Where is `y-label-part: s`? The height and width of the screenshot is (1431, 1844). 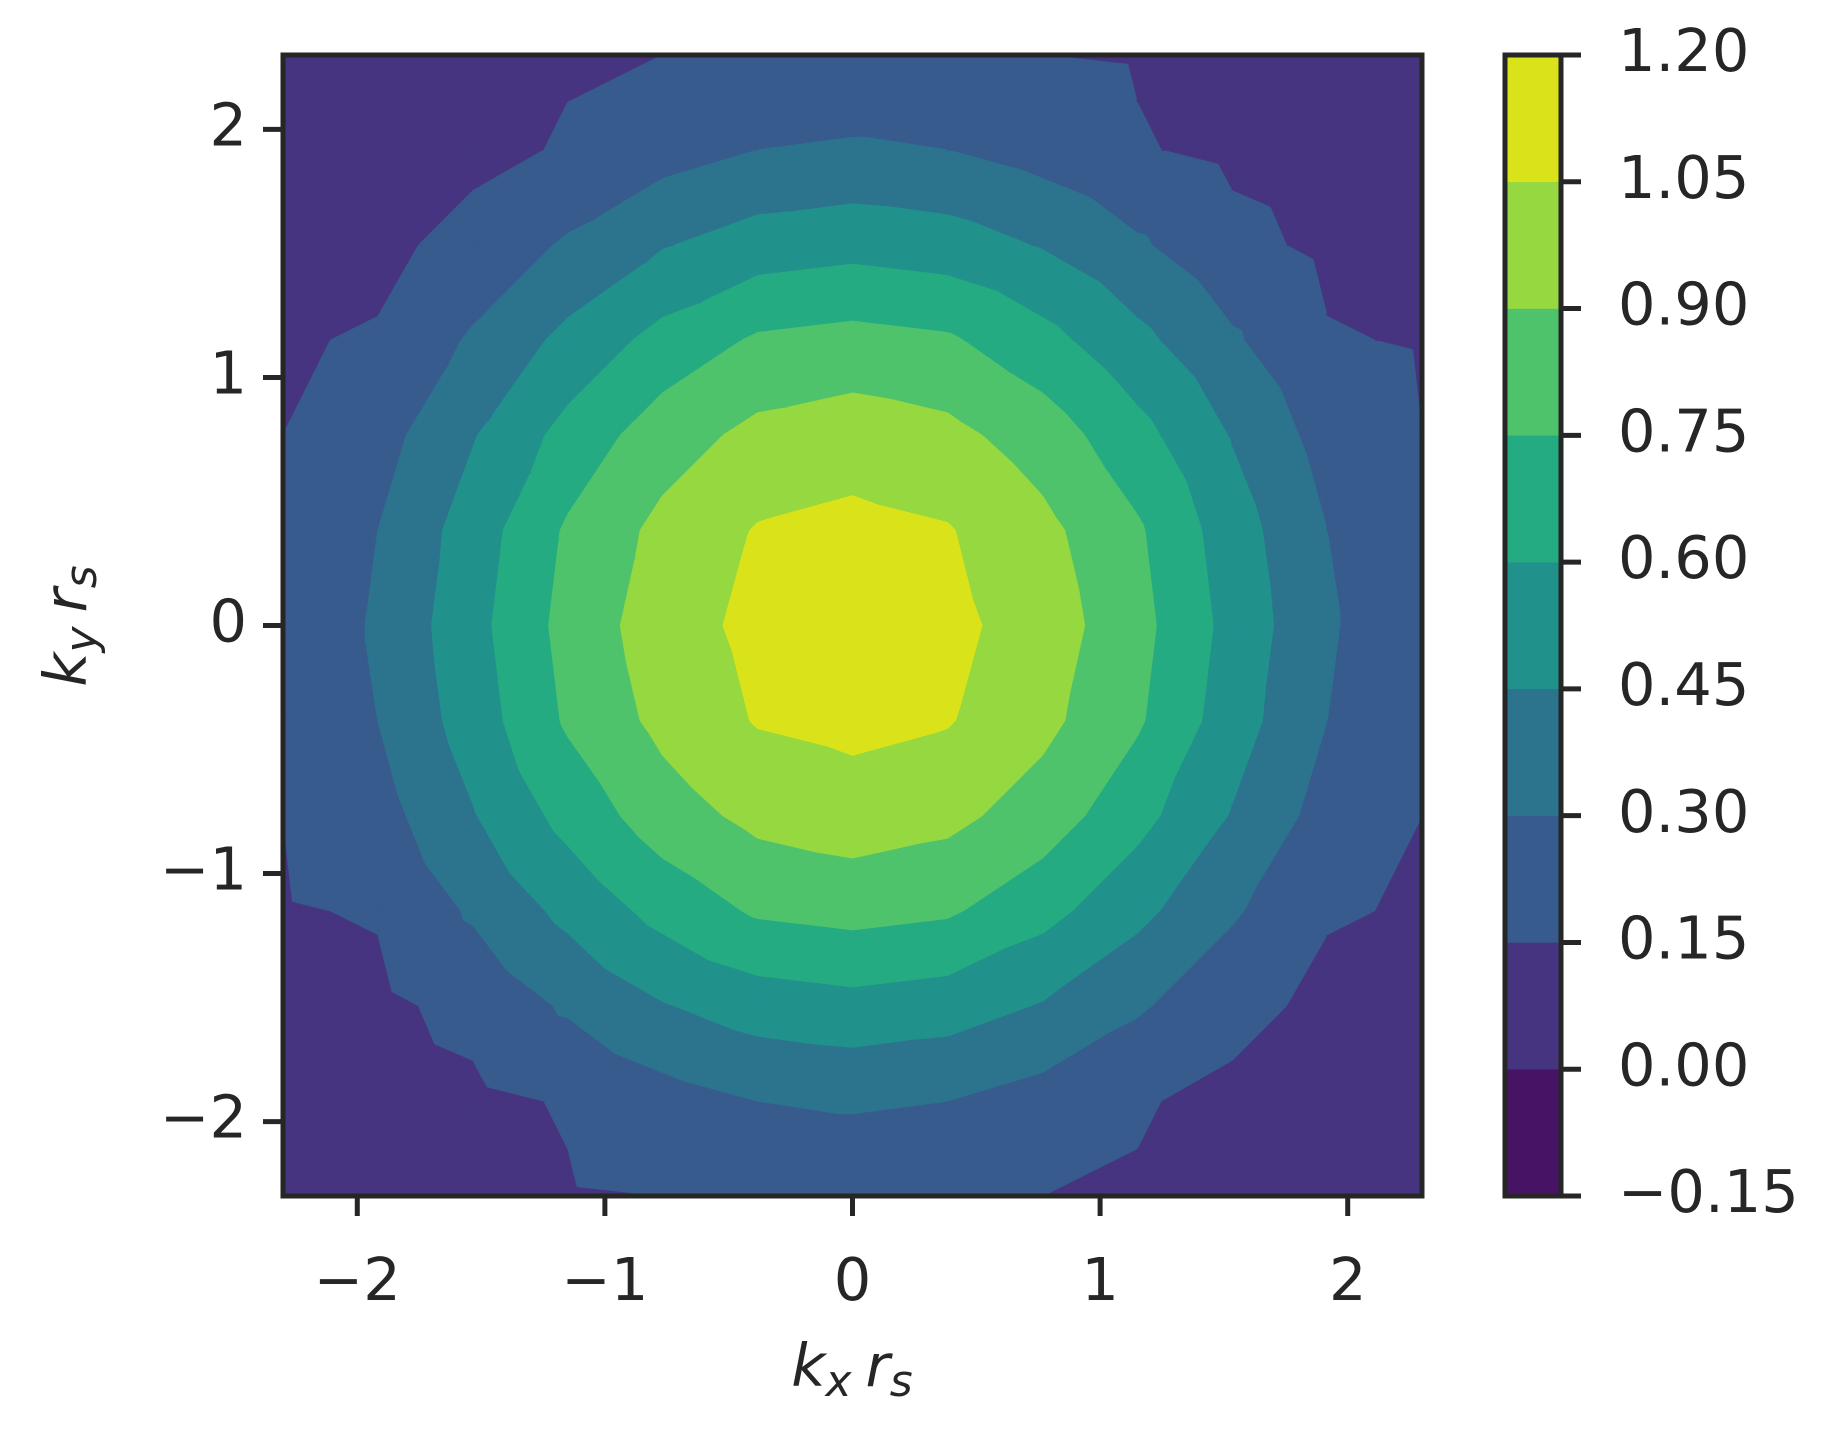
y-label-part: s is located at coordinates (81, 576).